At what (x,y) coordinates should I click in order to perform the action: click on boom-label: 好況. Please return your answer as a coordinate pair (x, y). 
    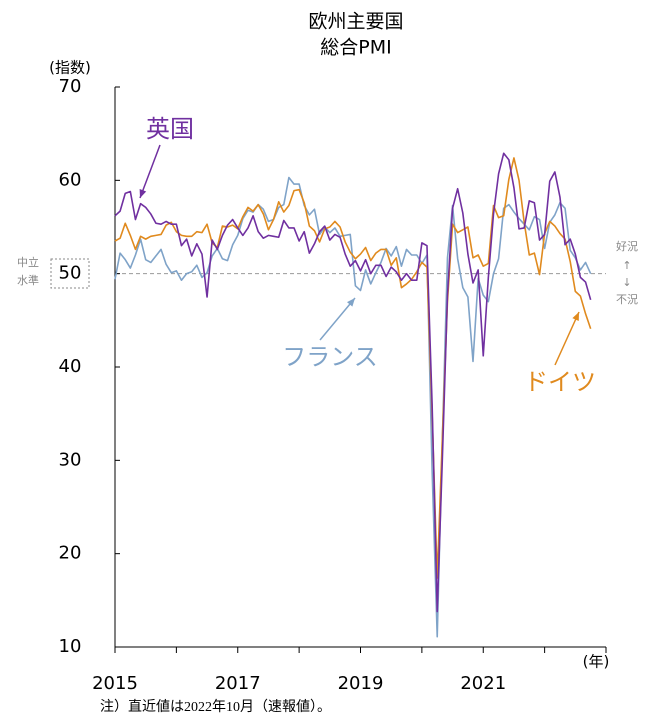
    Looking at the image, I should click on (627, 246).